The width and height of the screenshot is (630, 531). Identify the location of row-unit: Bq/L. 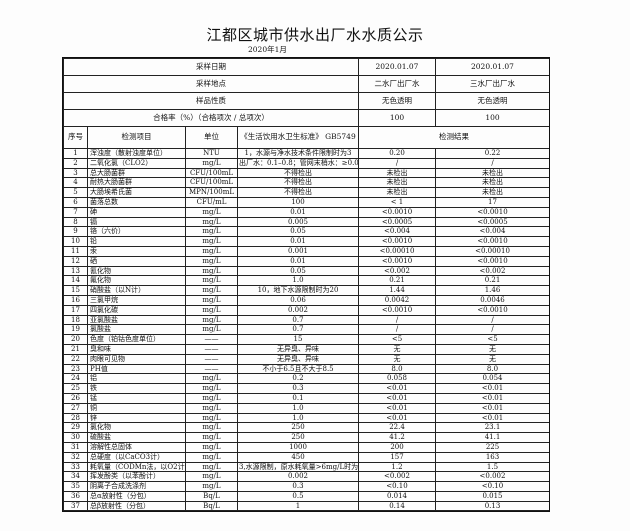
(211, 506).